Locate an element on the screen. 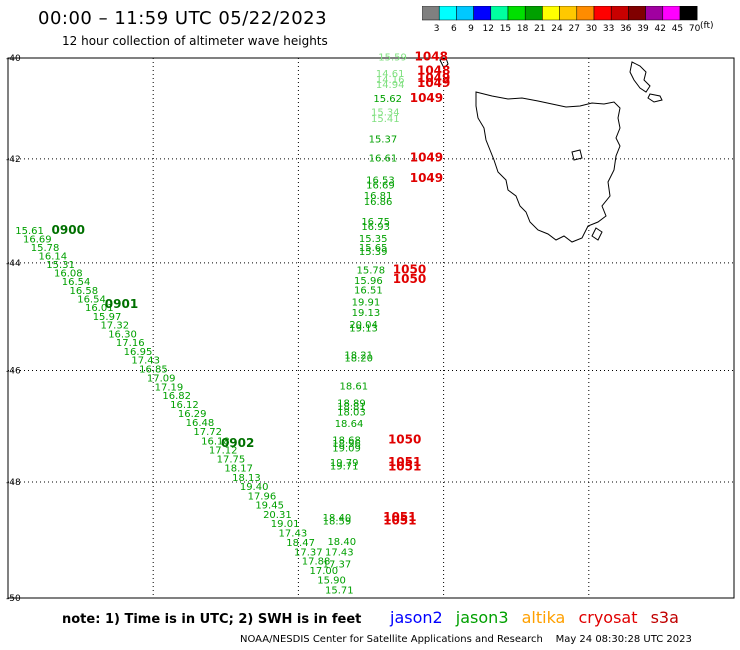  swh-value: 15.37 is located at coordinates (383, 139).